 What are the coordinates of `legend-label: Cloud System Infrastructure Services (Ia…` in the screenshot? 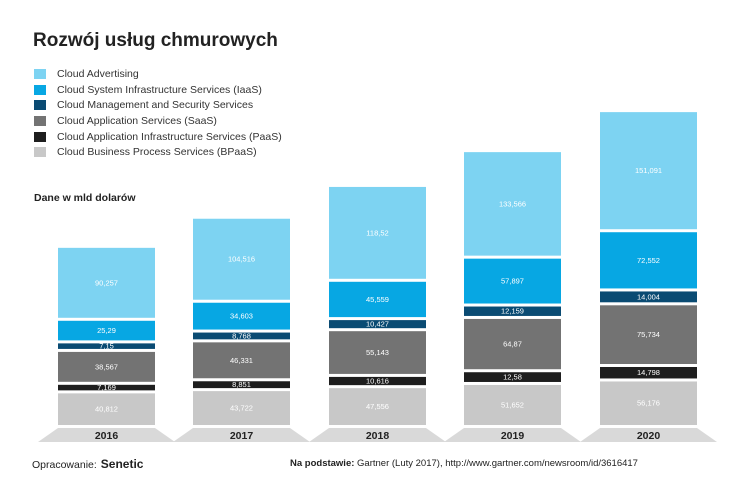 It's located at (159, 89).